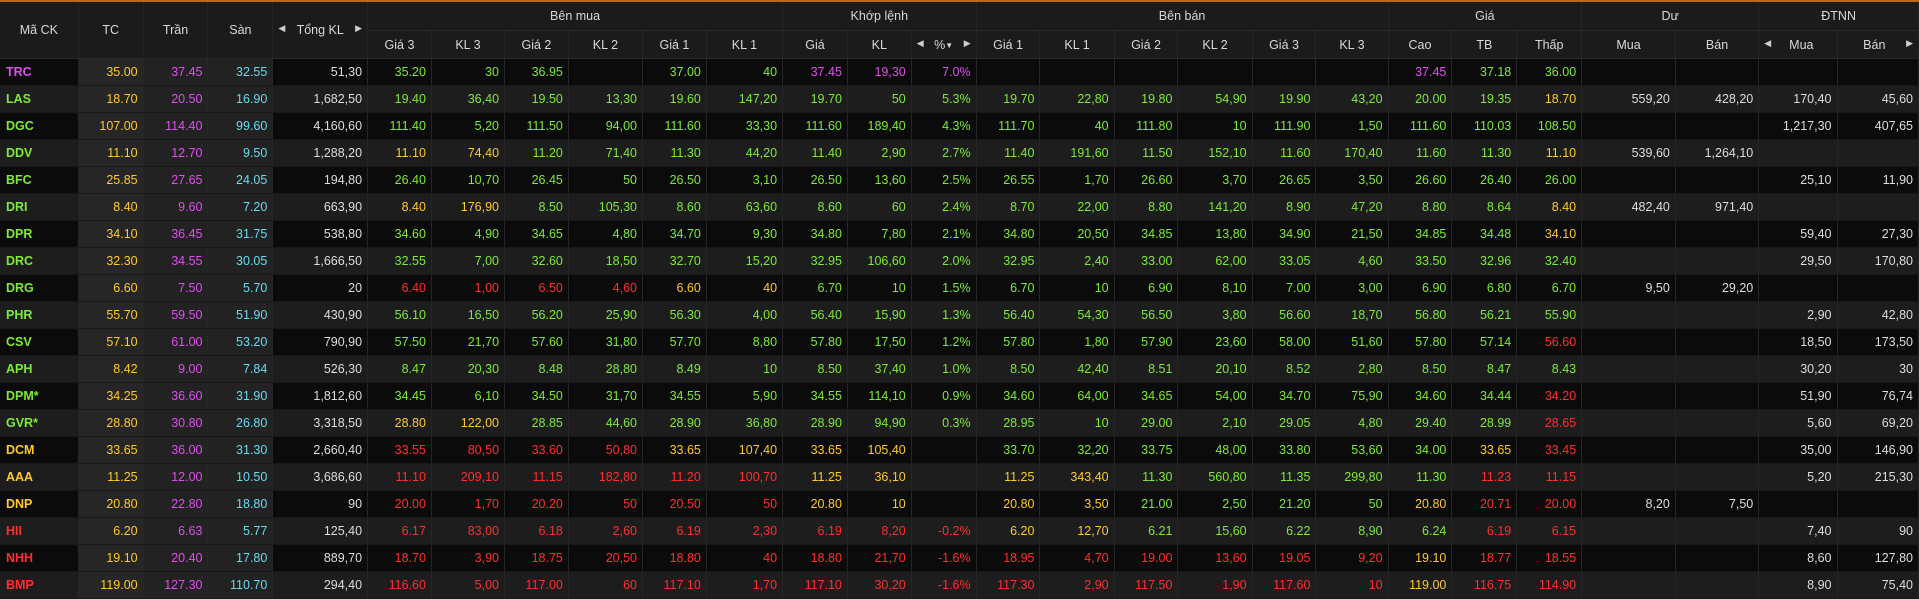 The image size is (1919, 599). What do you see at coordinates (1549, 72) in the screenshot?
I see `low-price: 36.00` at bounding box center [1549, 72].